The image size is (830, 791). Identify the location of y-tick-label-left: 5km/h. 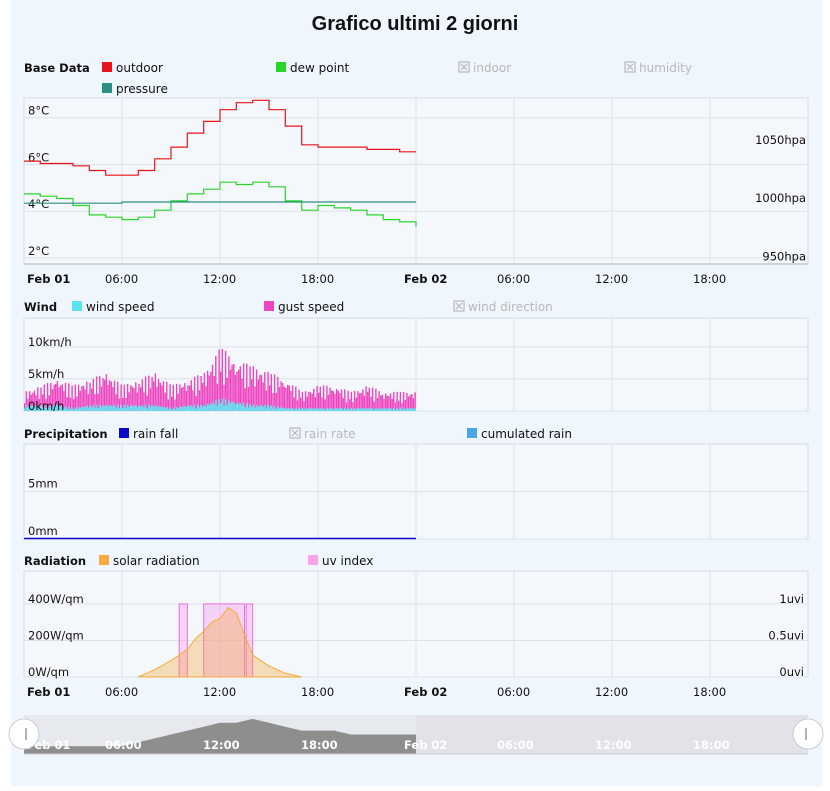
(46, 374).